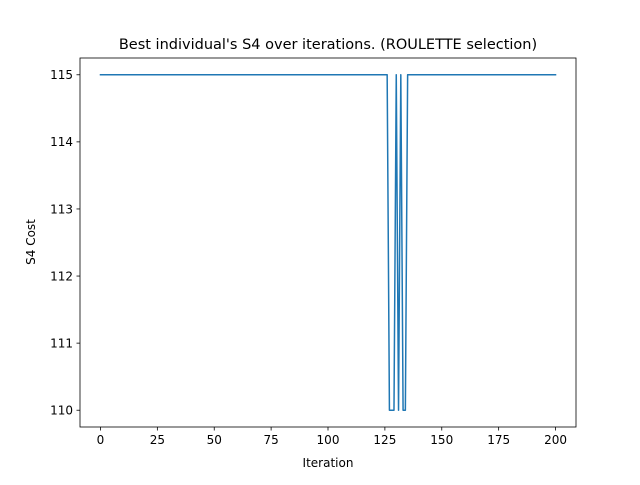 This screenshot has width=640, height=485. I want to click on x-tick-label: 150, so click(441, 440).